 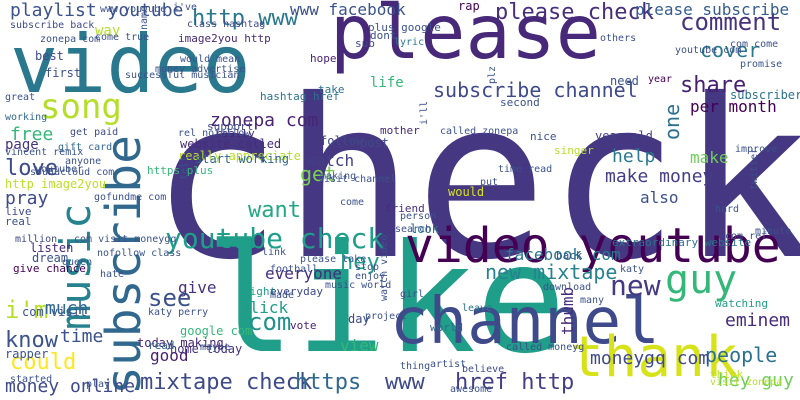 What do you see at coordinates (215, 347) in the screenshot?
I see `word-cloud-word: maybe` at bounding box center [215, 347].